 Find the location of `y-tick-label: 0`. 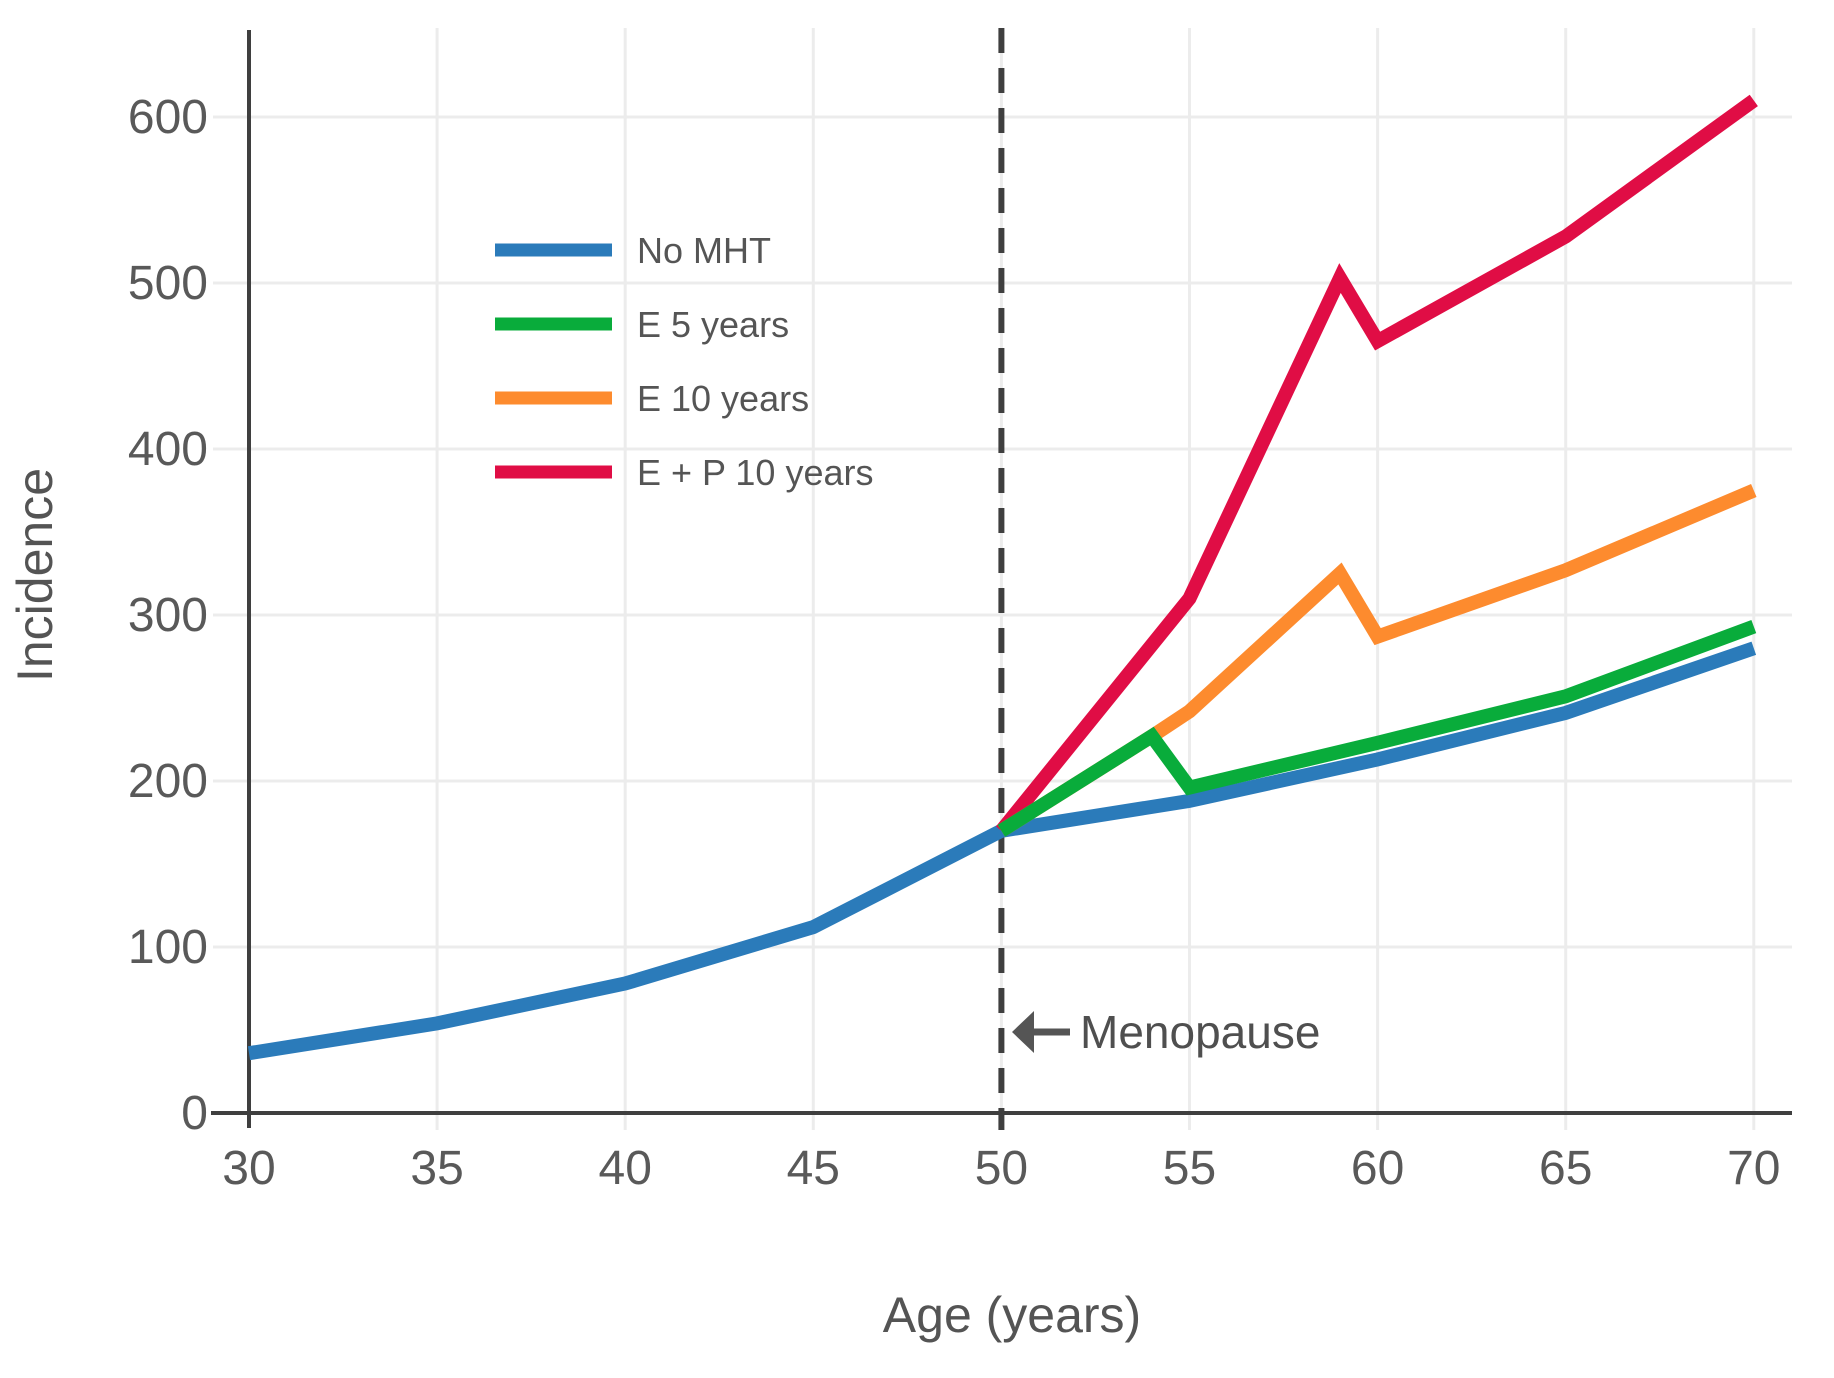

y-tick-label: 0 is located at coordinates (194, 1113).